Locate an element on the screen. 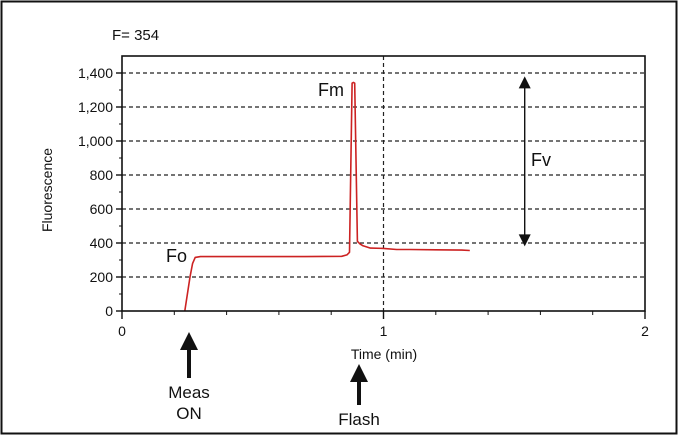 Image resolution: width=678 pixels, height=440 pixels. y-tick-label: 1,200 is located at coordinates (95, 107).